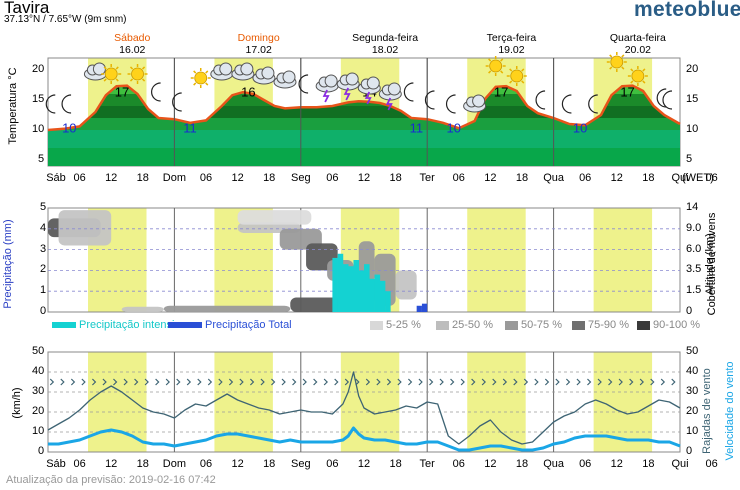  Describe the element at coordinates (692, 129) in the screenshot. I see `temperature-y-tick-right: 10` at that location.